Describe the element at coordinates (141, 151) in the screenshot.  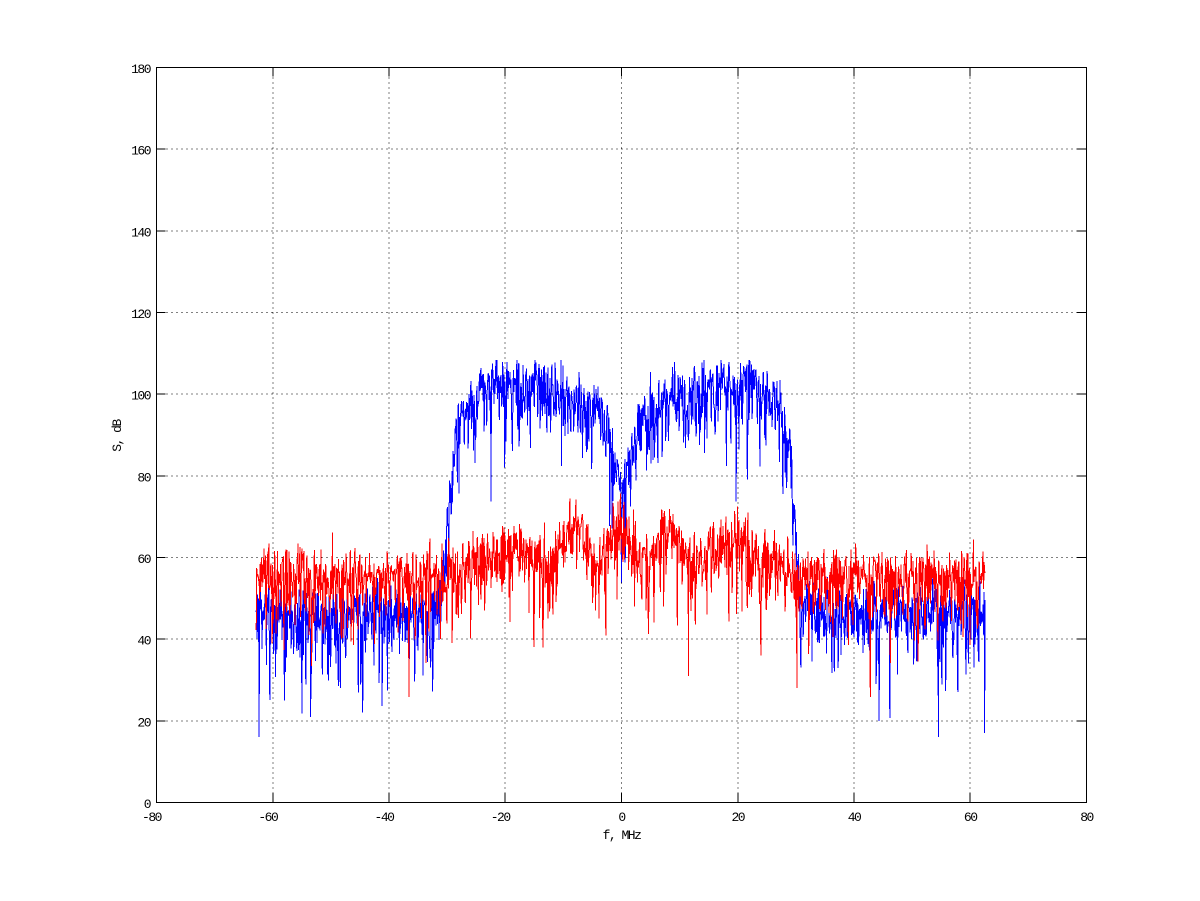
I see `svg-text: 160` at that location.